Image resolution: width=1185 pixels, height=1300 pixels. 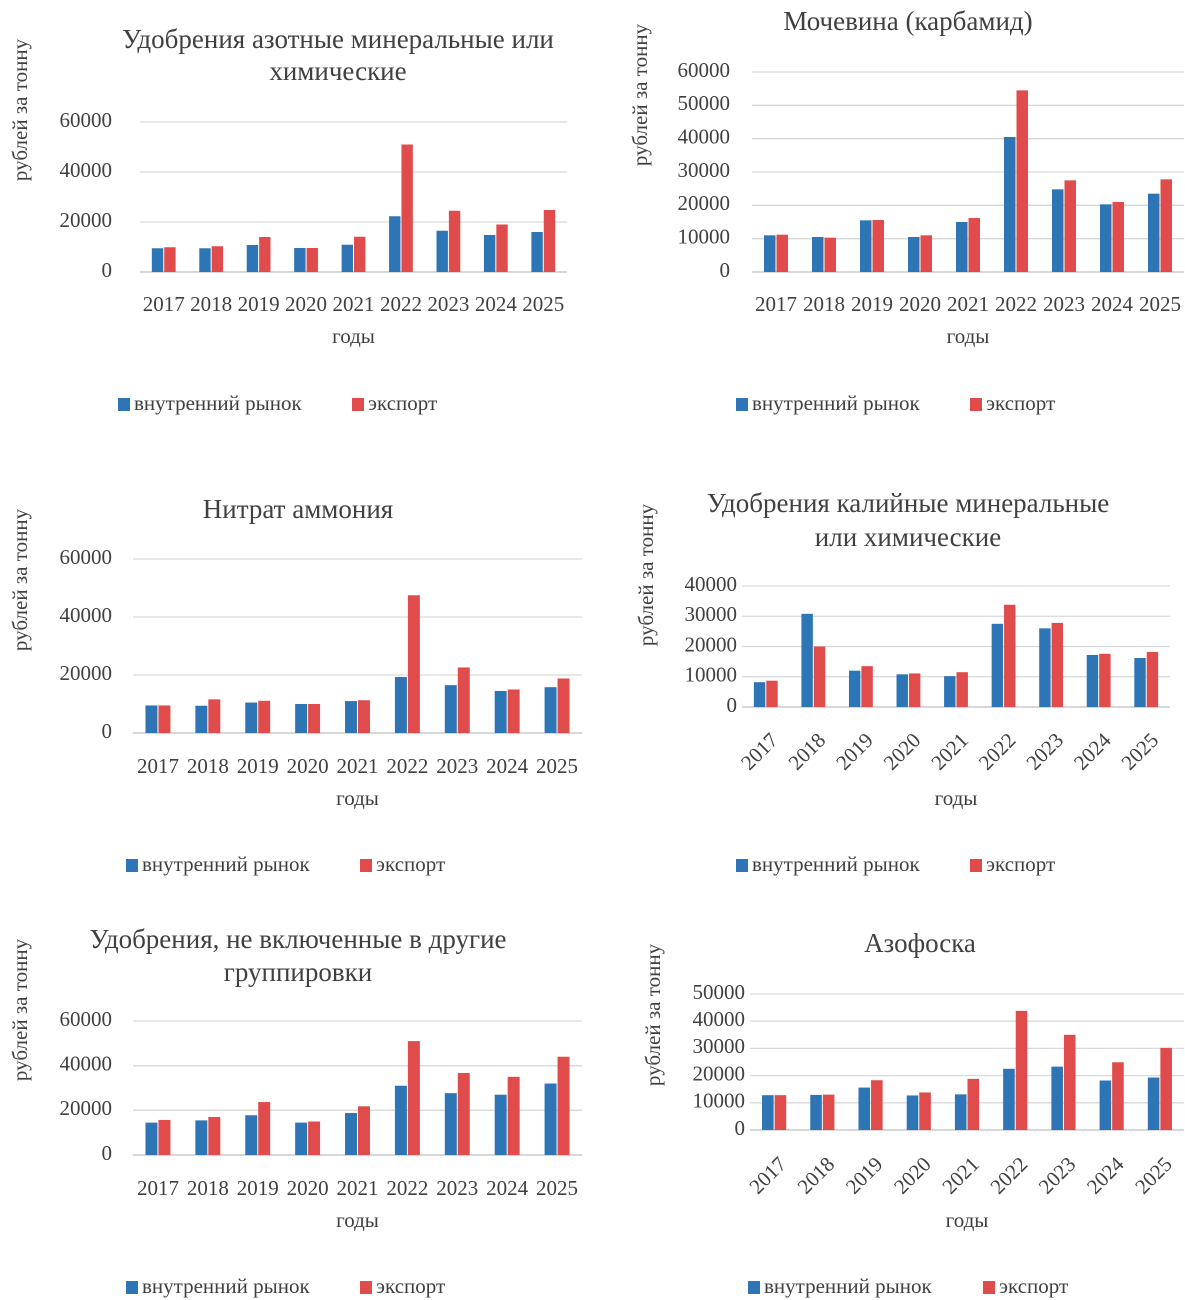 I want to click on bar-domestic-2022, so click(x=395, y=244).